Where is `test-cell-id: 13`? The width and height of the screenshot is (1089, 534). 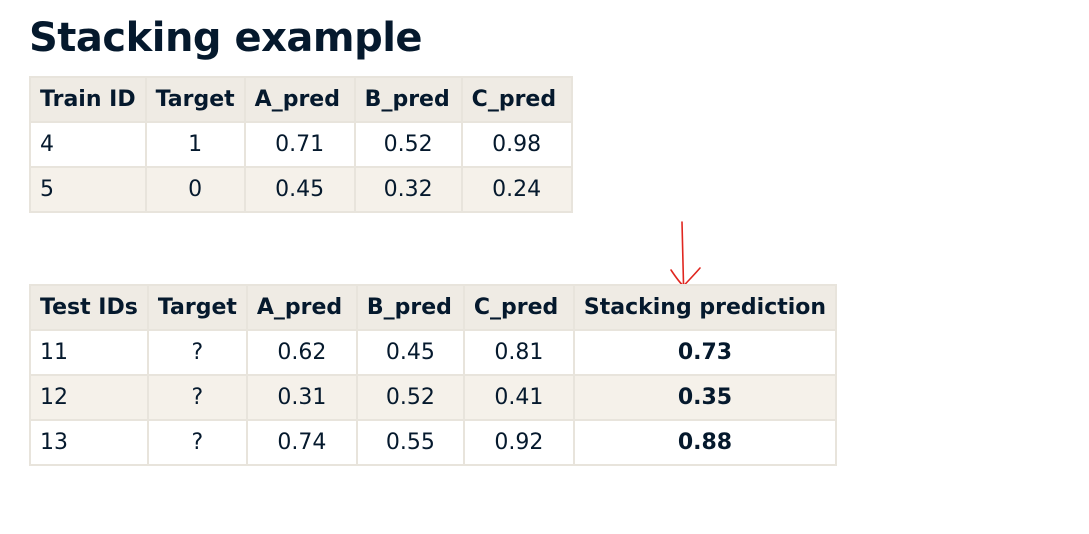 test-cell-id: 13 is located at coordinates (89, 442).